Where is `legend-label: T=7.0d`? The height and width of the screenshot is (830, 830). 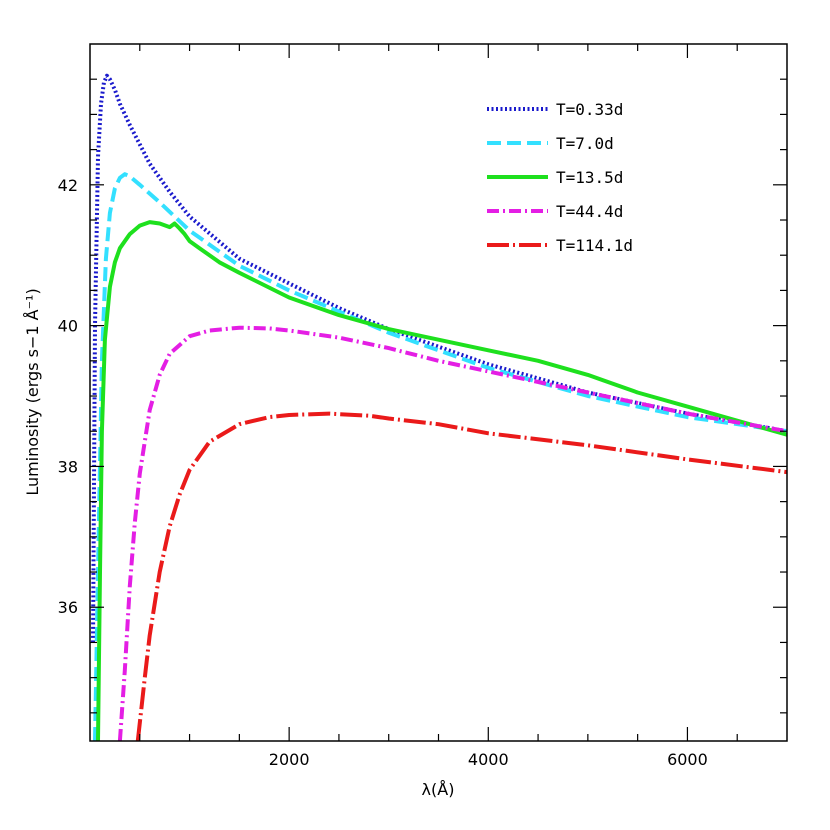
legend-label: T=7.0d is located at coordinates (585, 143).